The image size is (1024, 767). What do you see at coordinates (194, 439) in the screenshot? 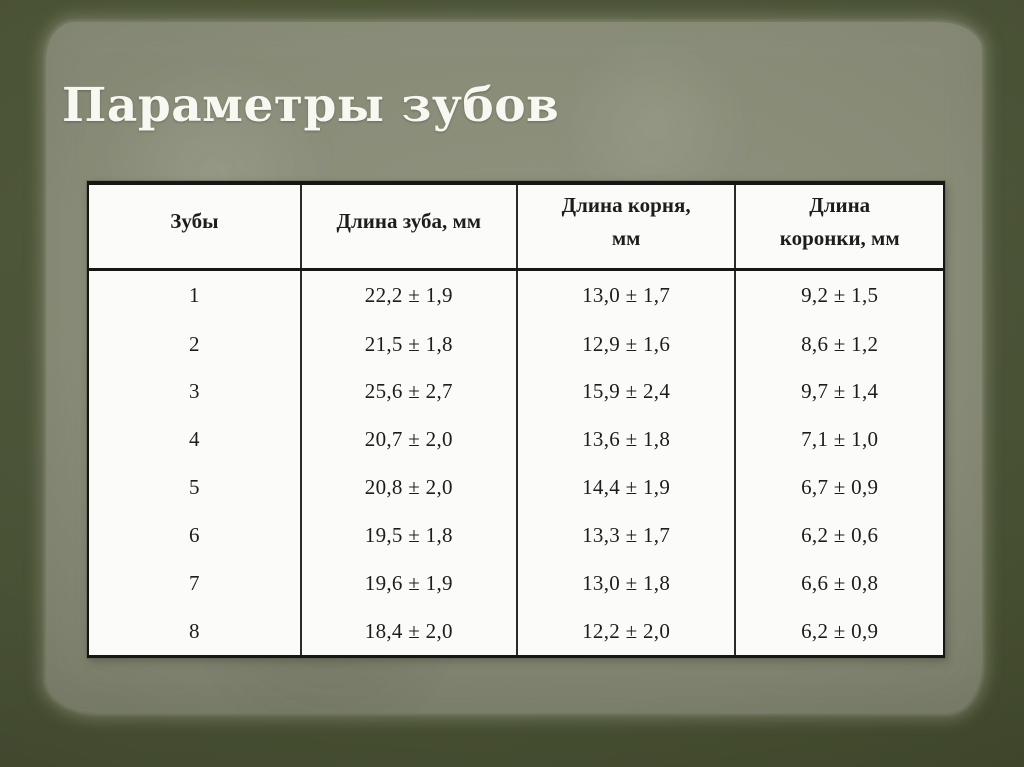
I see `cell-tooth-number: 4` at bounding box center [194, 439].